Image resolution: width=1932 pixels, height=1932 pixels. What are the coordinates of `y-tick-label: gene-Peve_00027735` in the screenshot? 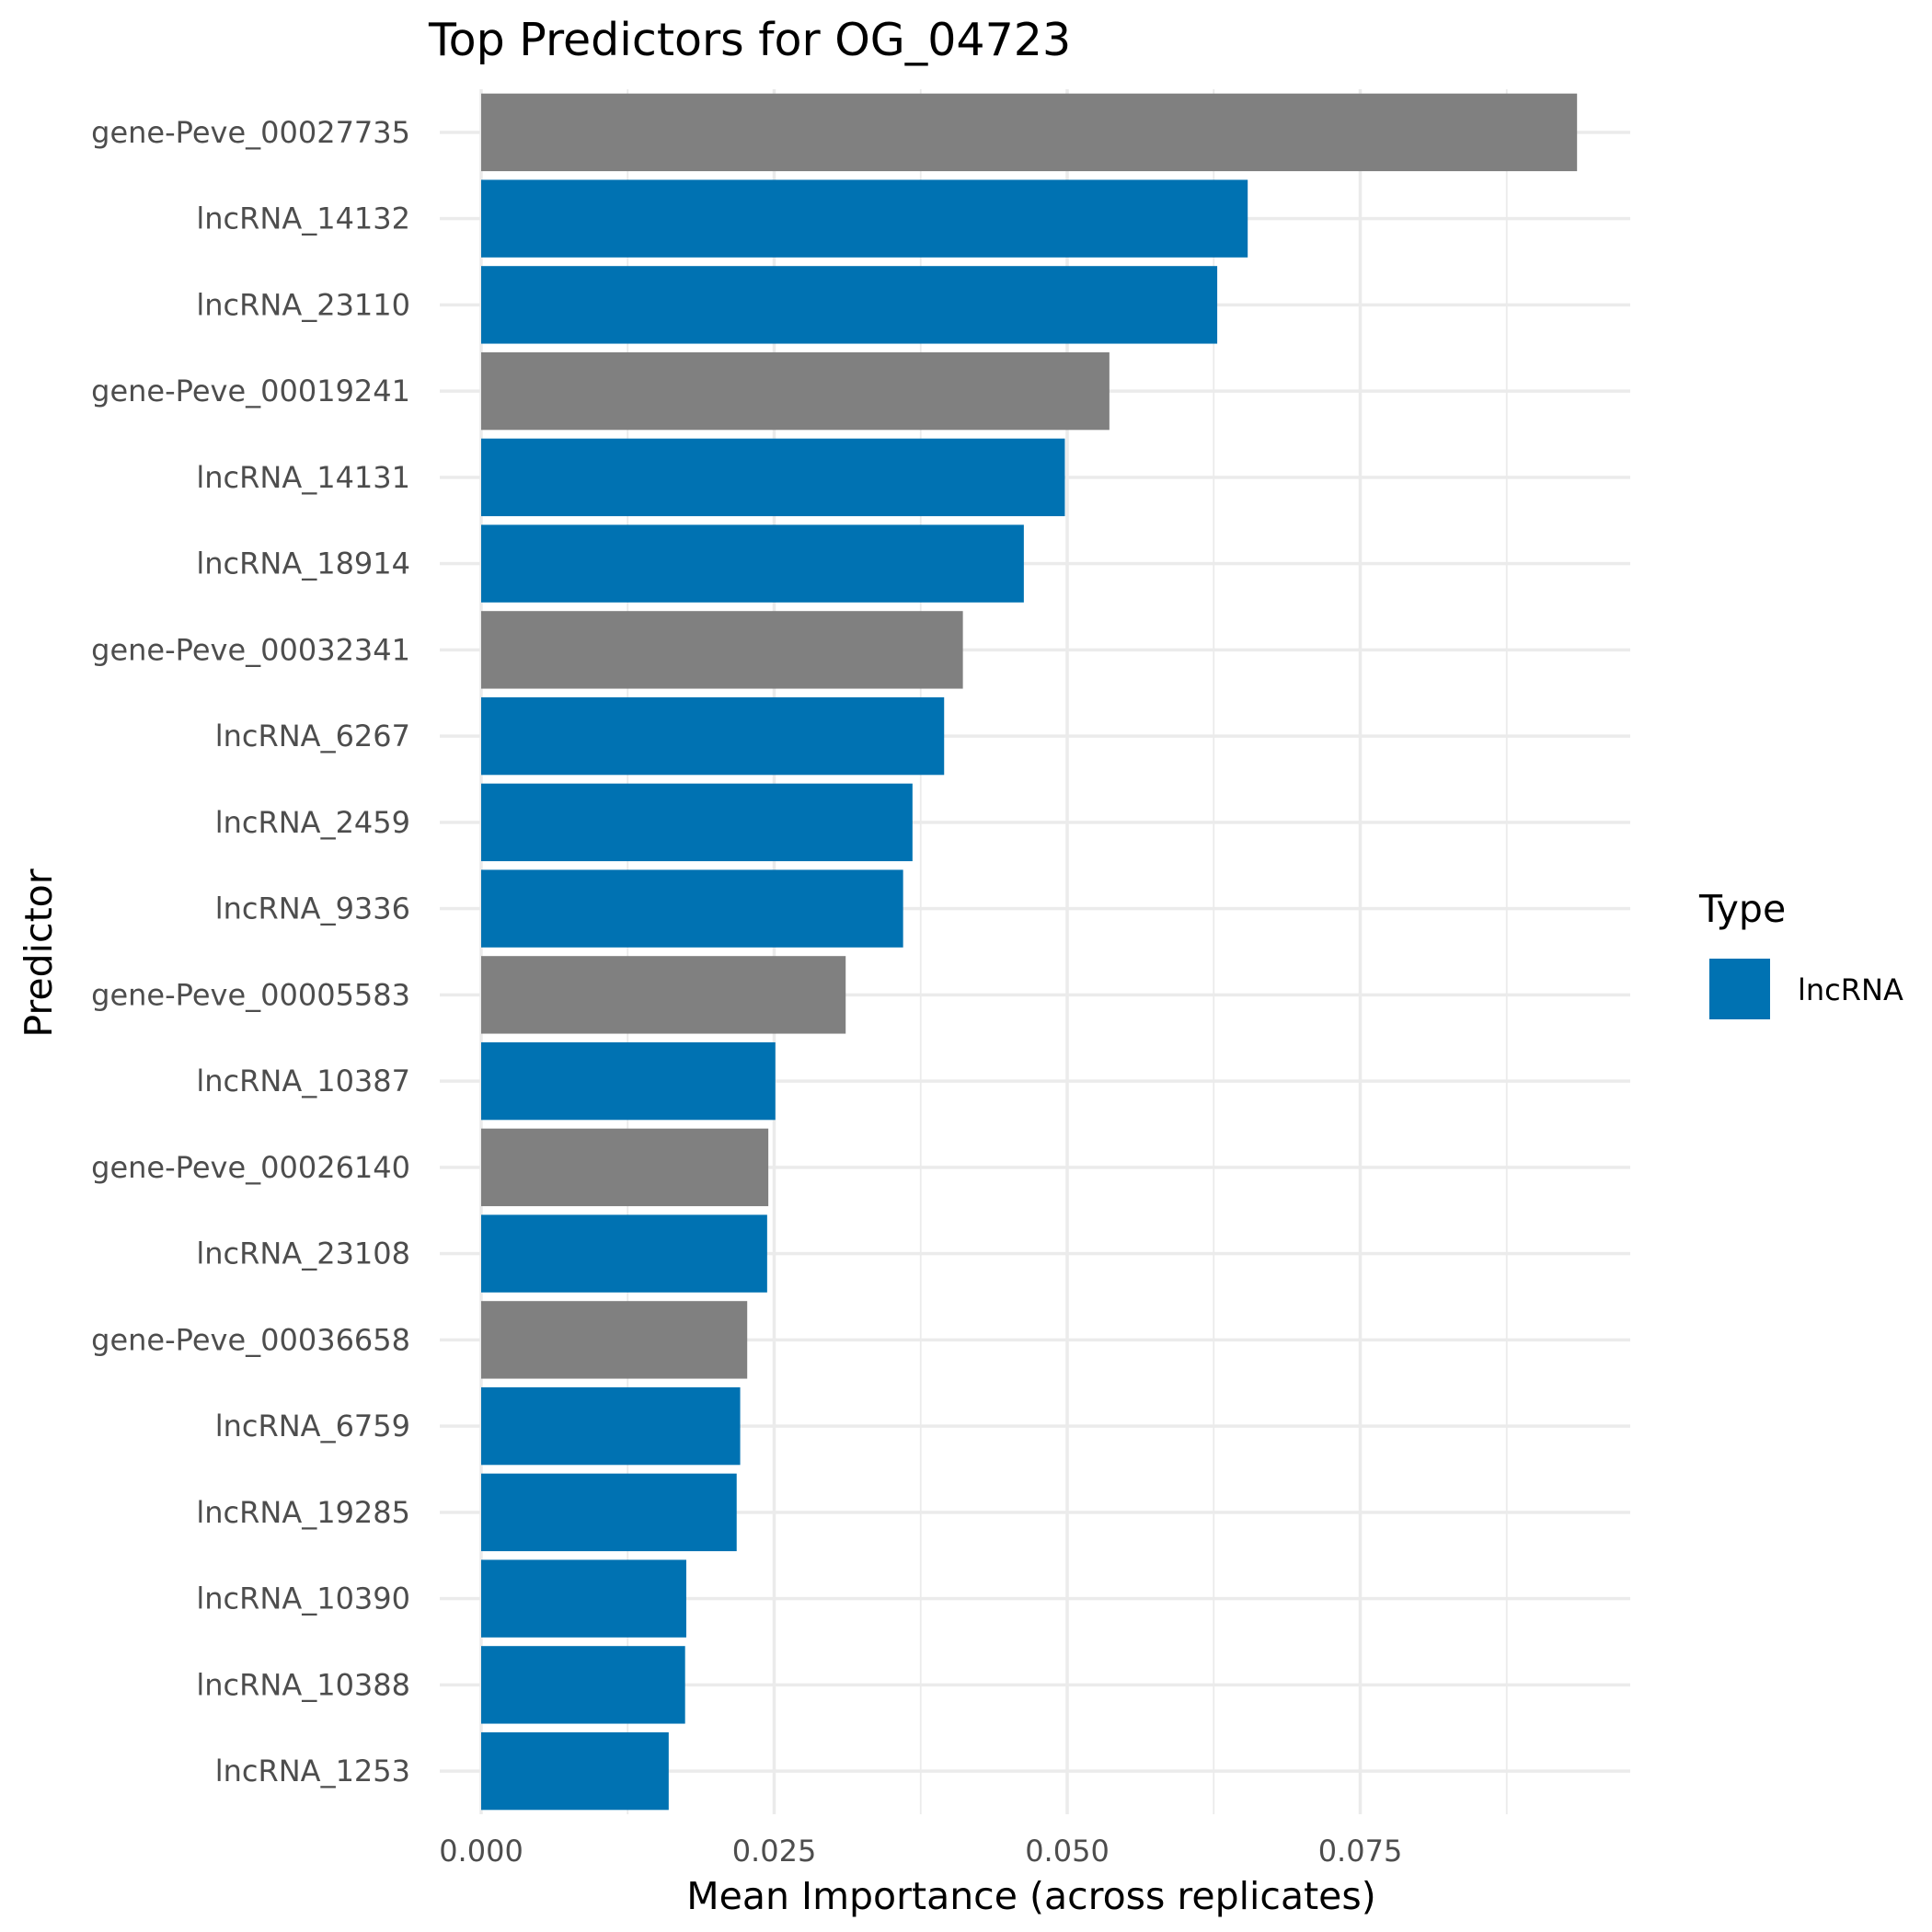 It's located at (251, 132).